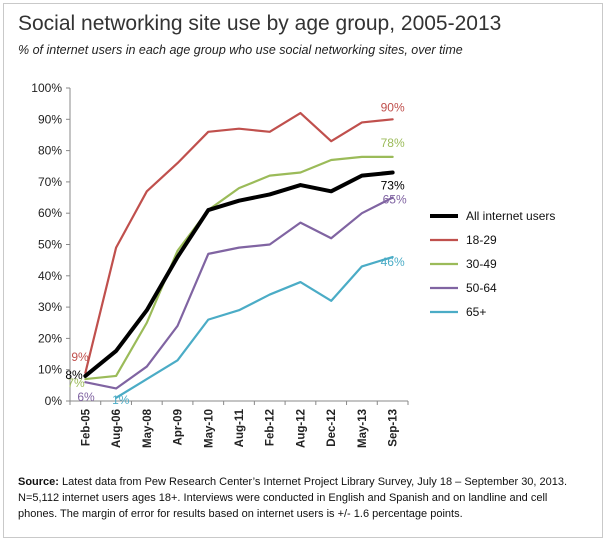 The image size is (608, 543). I want to click on series-start-label: 7%, so click(76, 383).